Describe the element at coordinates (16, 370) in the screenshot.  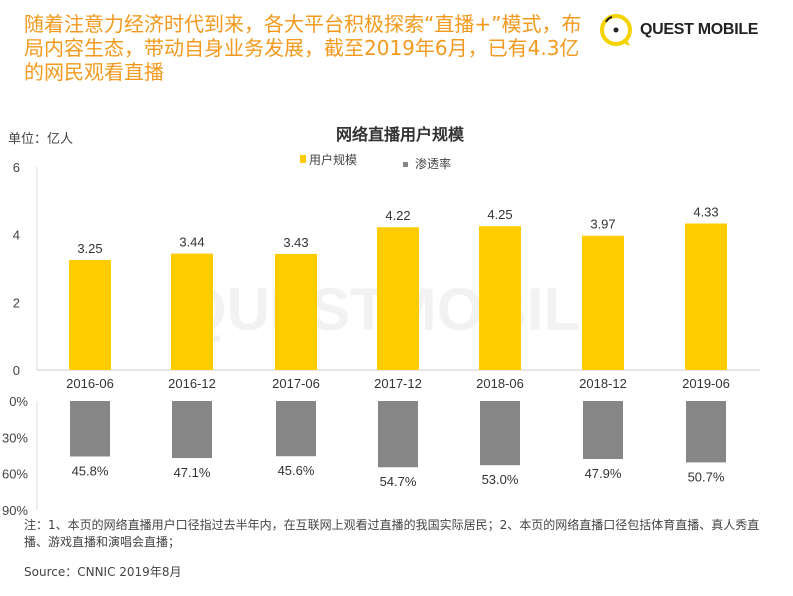
I see `y-tick-label: 0` at that location.